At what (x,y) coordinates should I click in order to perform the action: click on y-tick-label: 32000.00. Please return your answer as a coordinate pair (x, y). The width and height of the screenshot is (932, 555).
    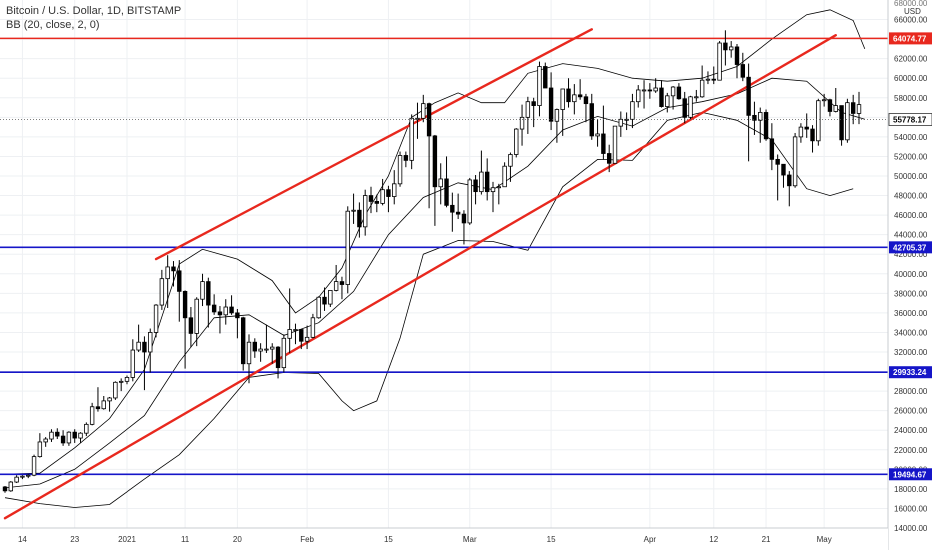
    Looking at the image, I should click on (911, 352).